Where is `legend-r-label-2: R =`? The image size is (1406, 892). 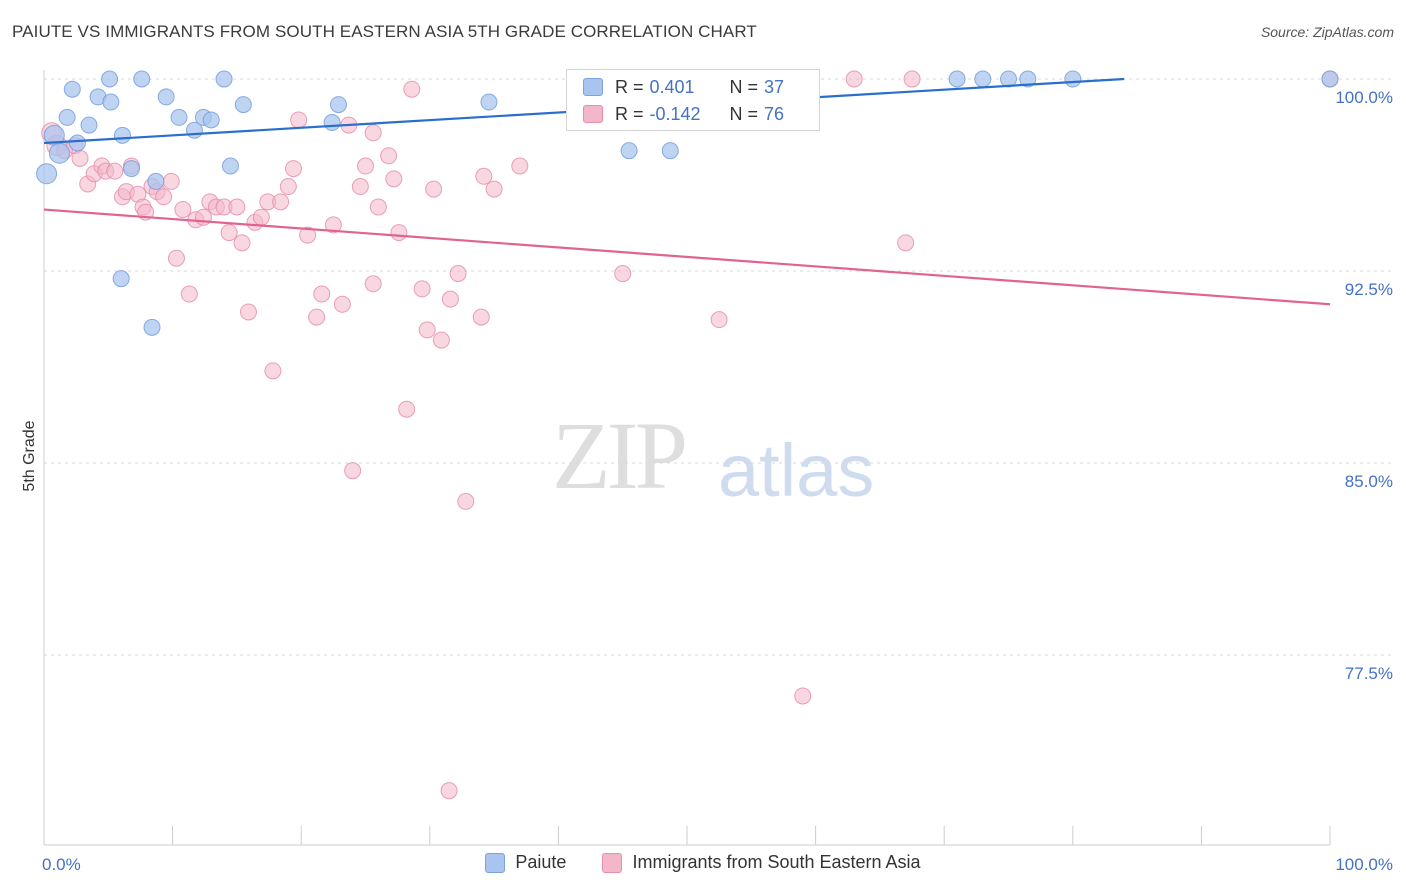
legend-r-label-2: R = is located at coordinates (629, 113).